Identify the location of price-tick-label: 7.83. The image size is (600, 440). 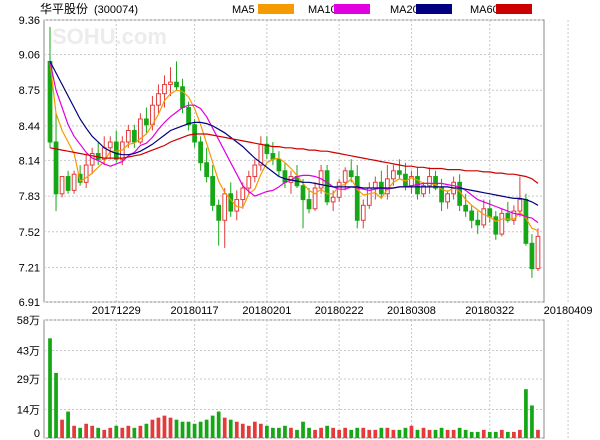
(29, 197).